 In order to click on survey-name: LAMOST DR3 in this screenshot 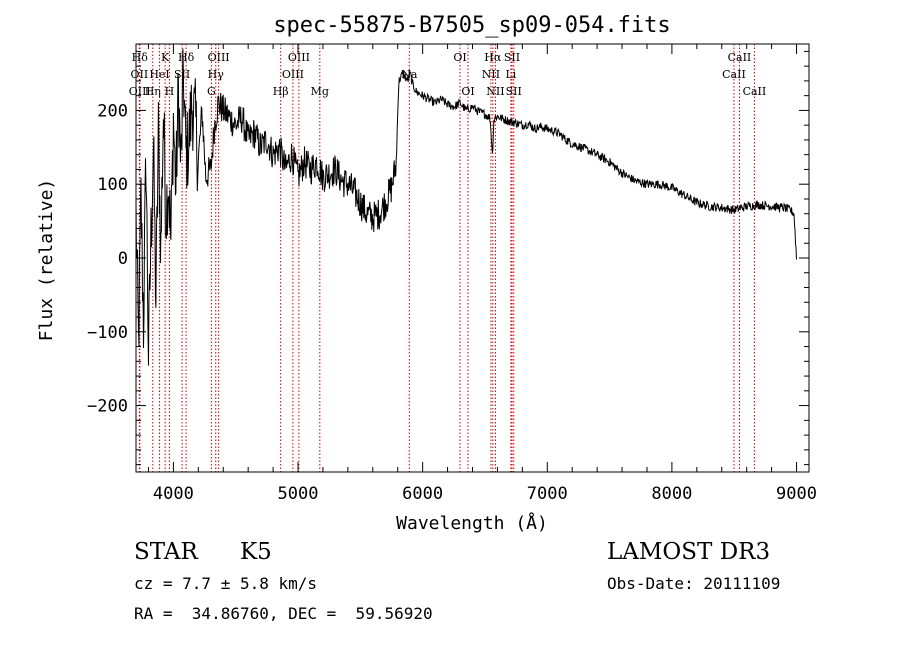, I will do `click(689, 552)`.